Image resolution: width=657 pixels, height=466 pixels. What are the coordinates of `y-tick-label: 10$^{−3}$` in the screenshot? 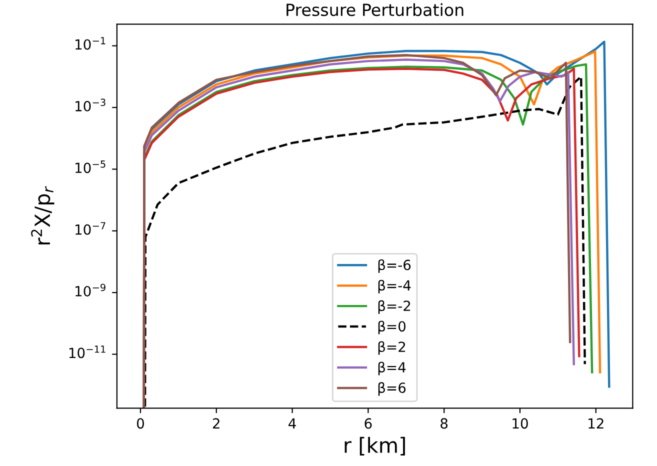 It's located at (91, 105).